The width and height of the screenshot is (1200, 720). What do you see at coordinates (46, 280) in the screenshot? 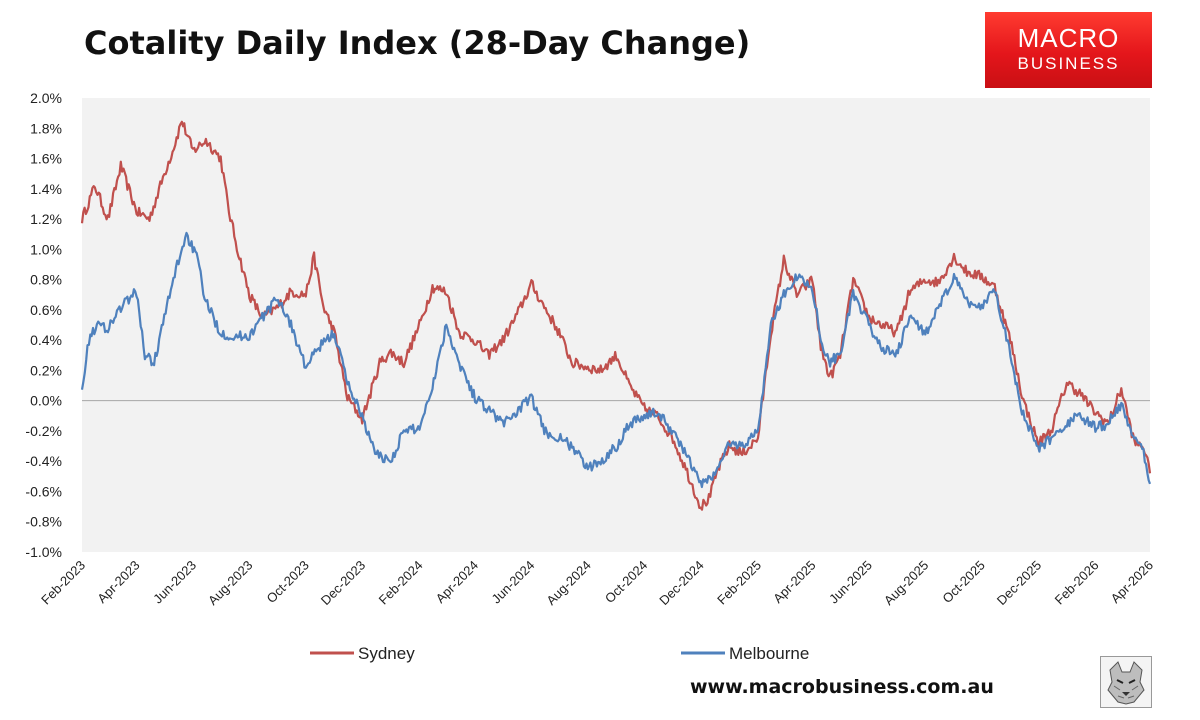
I see `y-tick-label: 0.8%` at bounding box center [46, 280].